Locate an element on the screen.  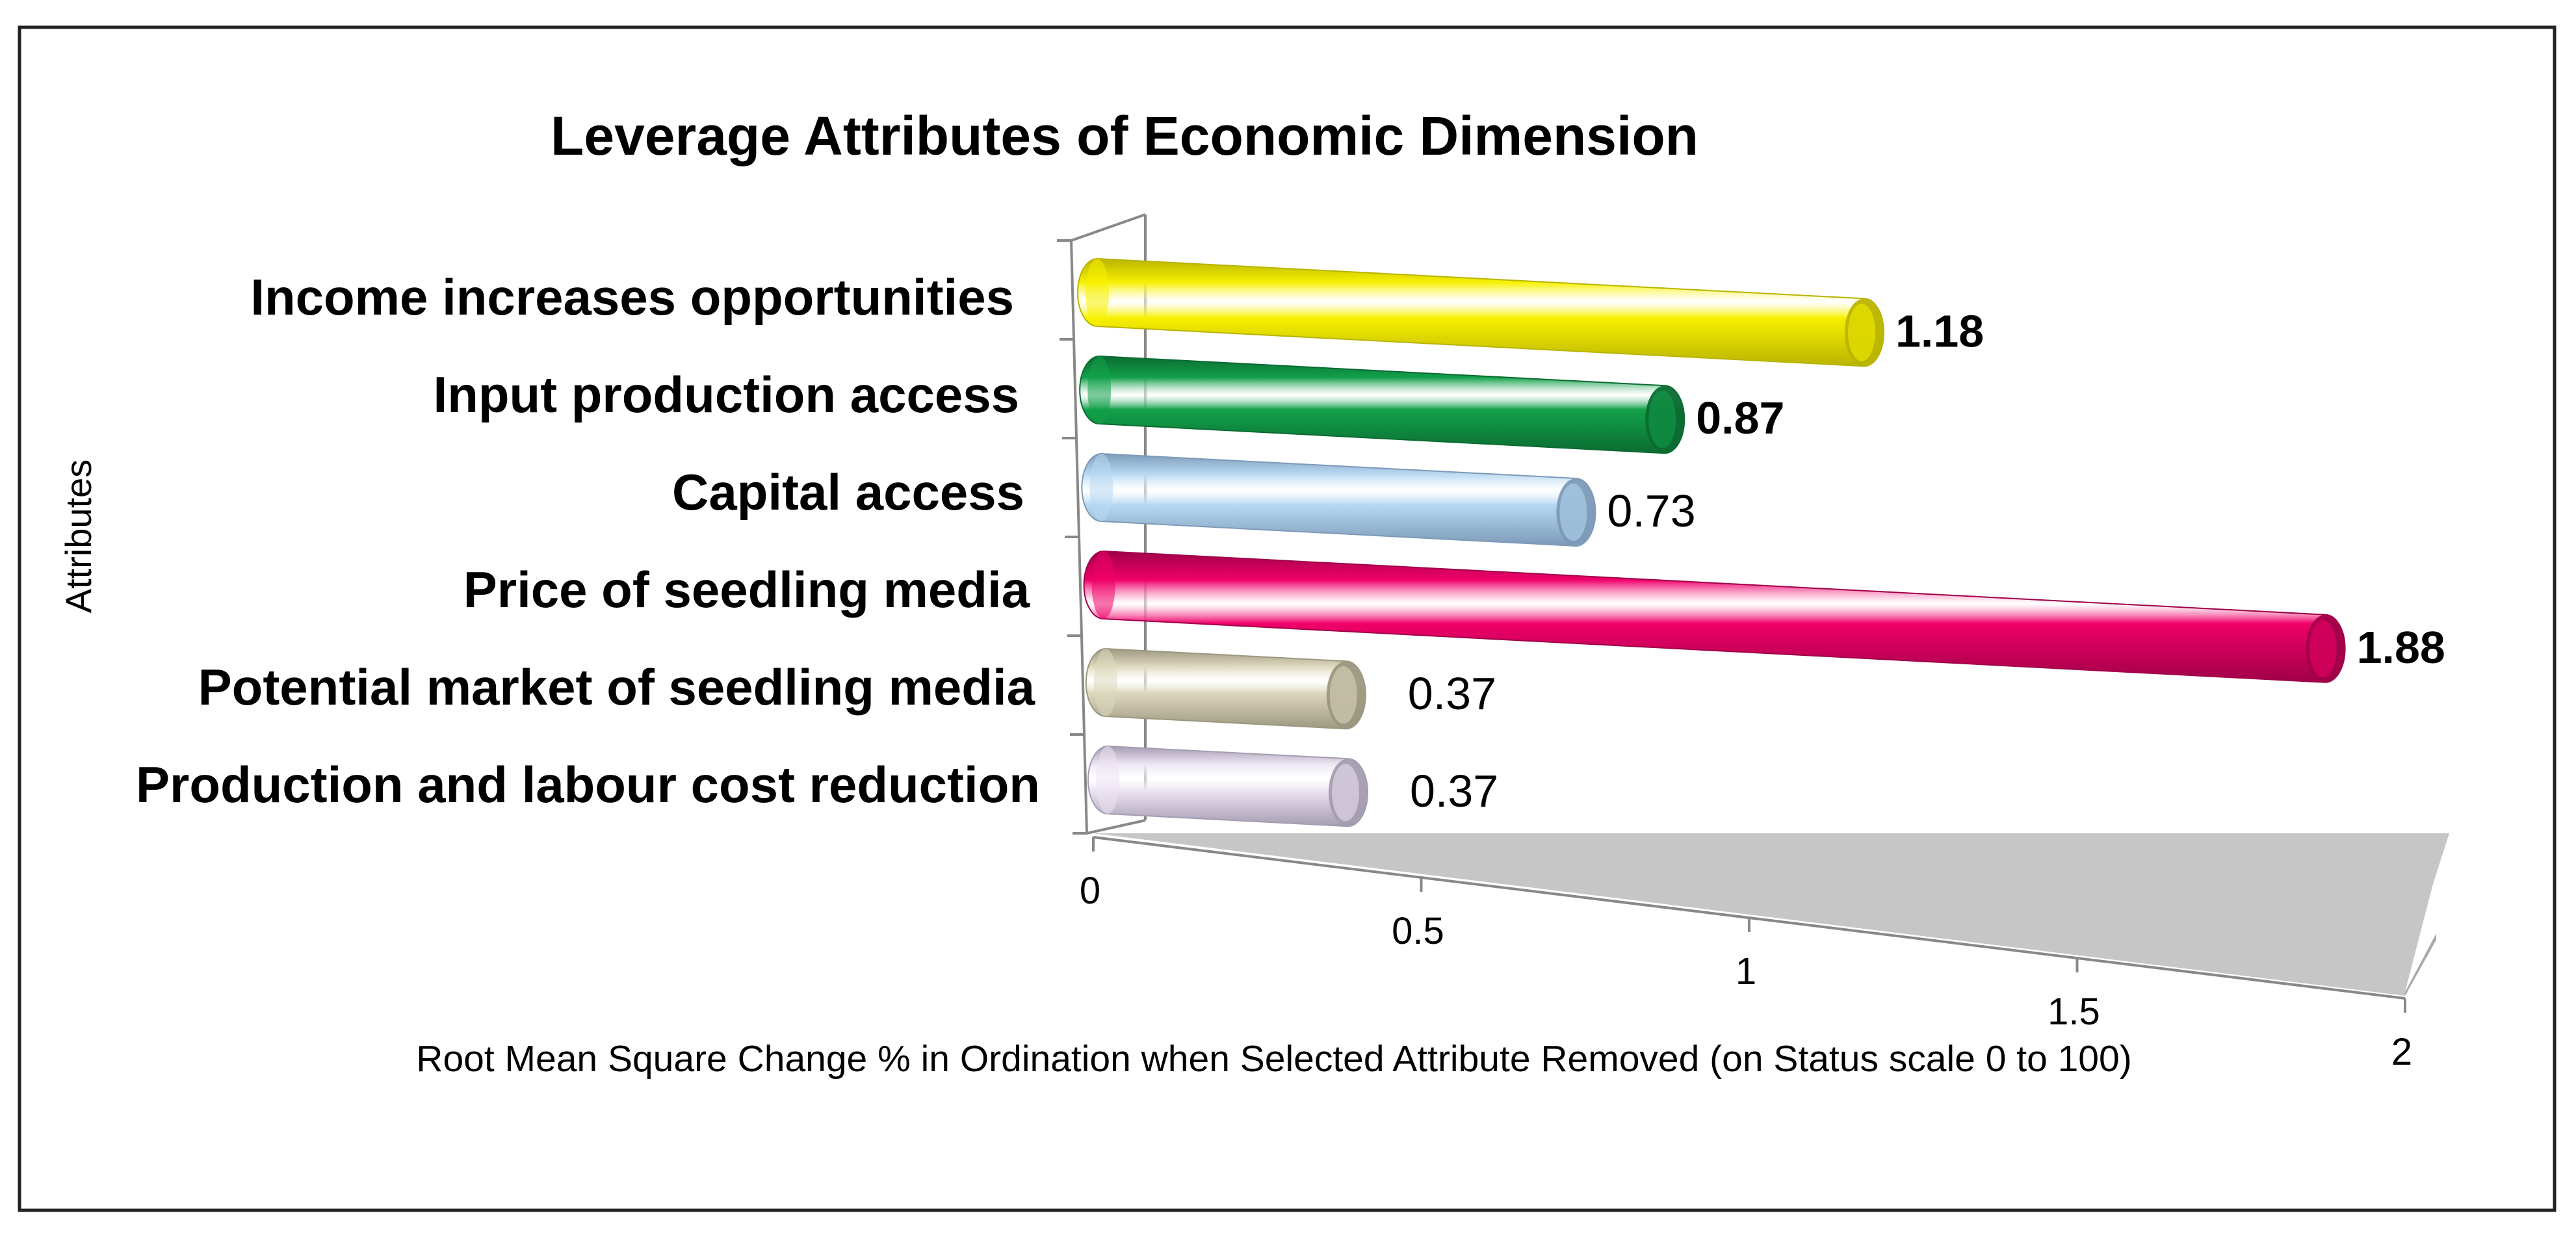
value-label-income-increases-opportunities: 1.18 is located at coordinates (1940, 331).